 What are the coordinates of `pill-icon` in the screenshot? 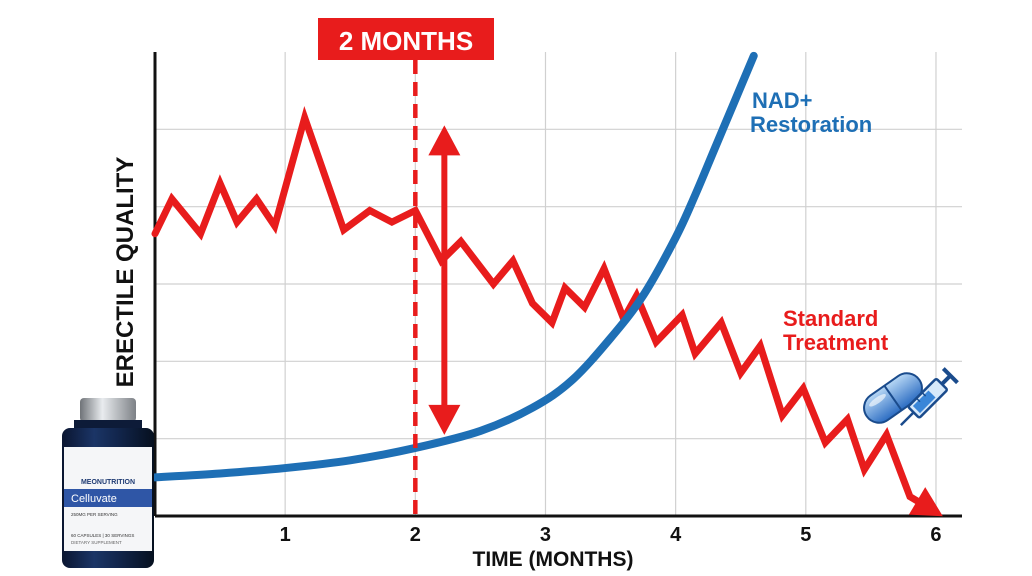 It's located at (893, 398).